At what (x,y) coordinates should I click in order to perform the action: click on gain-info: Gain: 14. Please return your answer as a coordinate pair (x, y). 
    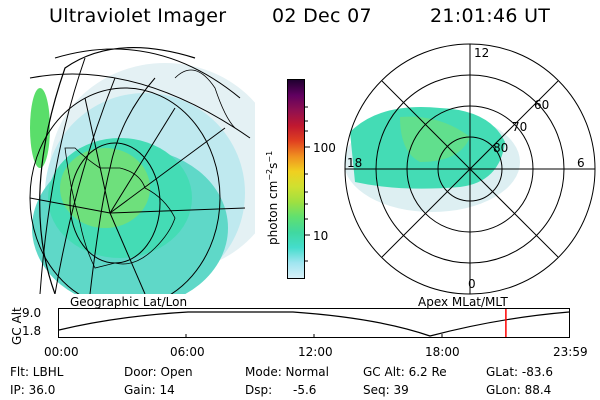
    Looking at the image, I should click on (149, 390).